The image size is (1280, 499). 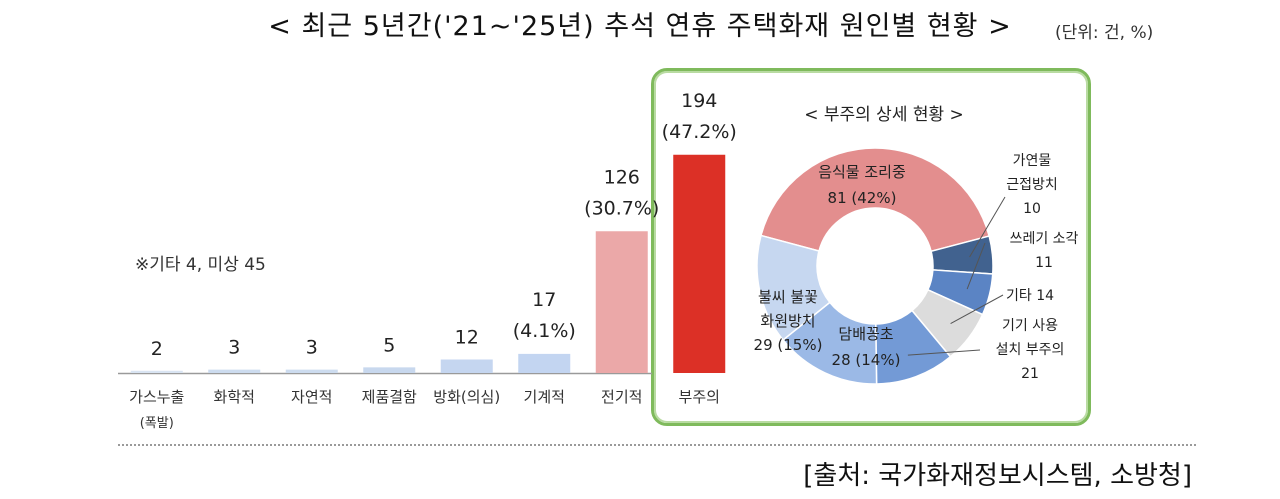 I want to click on dotted-divider, so click(x=657, y=445).